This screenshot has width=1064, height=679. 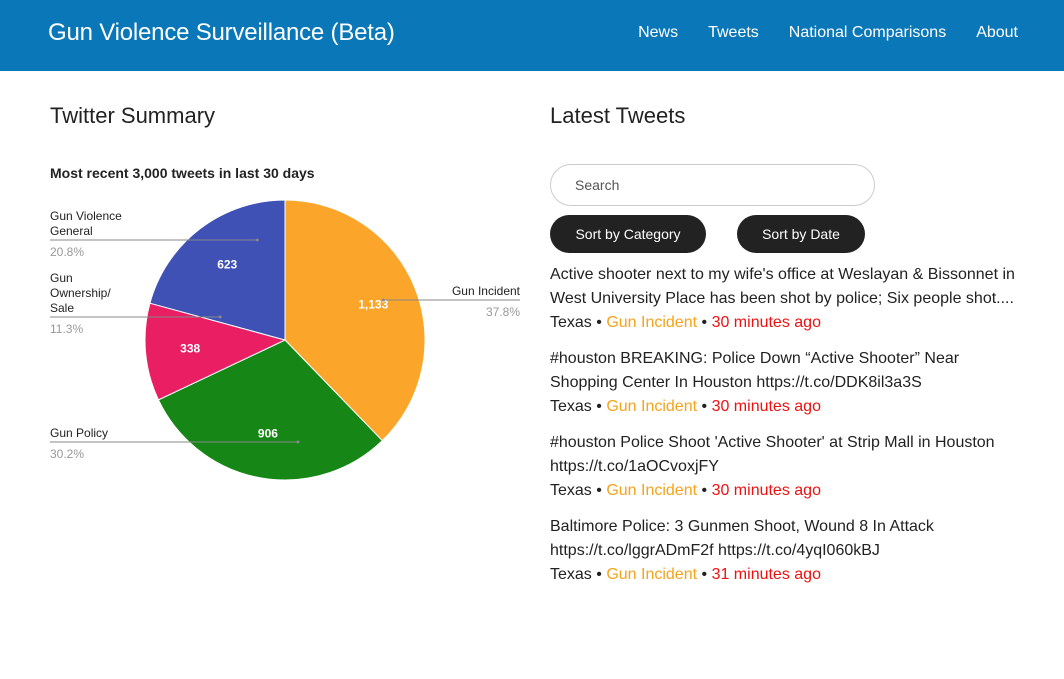 What do you see at coordinates (71, 231) in the screenshot?
I see `legend-label: General` at bounding box center [71, 231].